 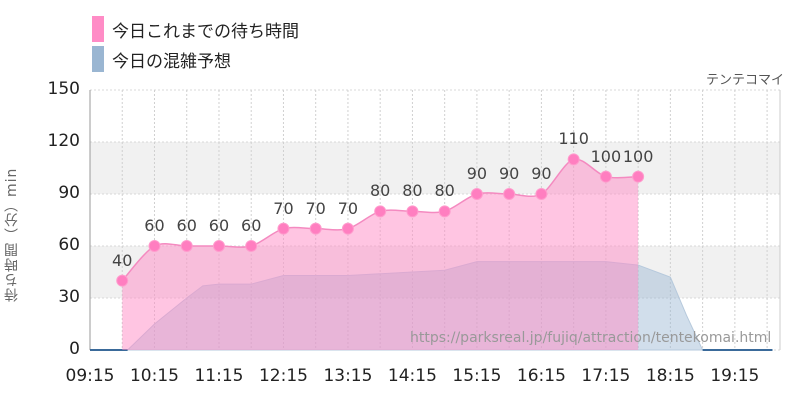 What do you see at coordinates (348, 376) in the screenshot?
I see `x-tick-label: 13:15` at bounding box center [348, 376].